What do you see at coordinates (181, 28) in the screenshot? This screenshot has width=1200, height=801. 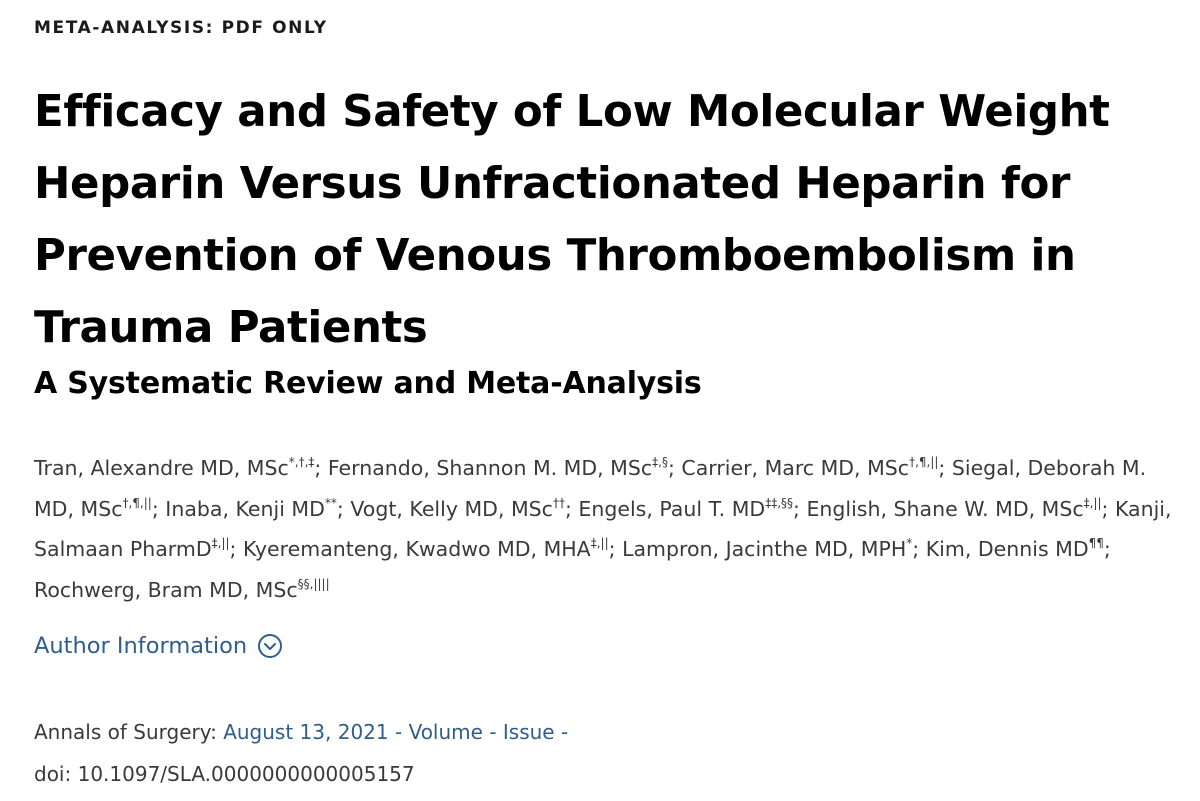 I see `article-type-label: META-ANALYSIS: PDF ONLY` at bounding box center [181, 28].